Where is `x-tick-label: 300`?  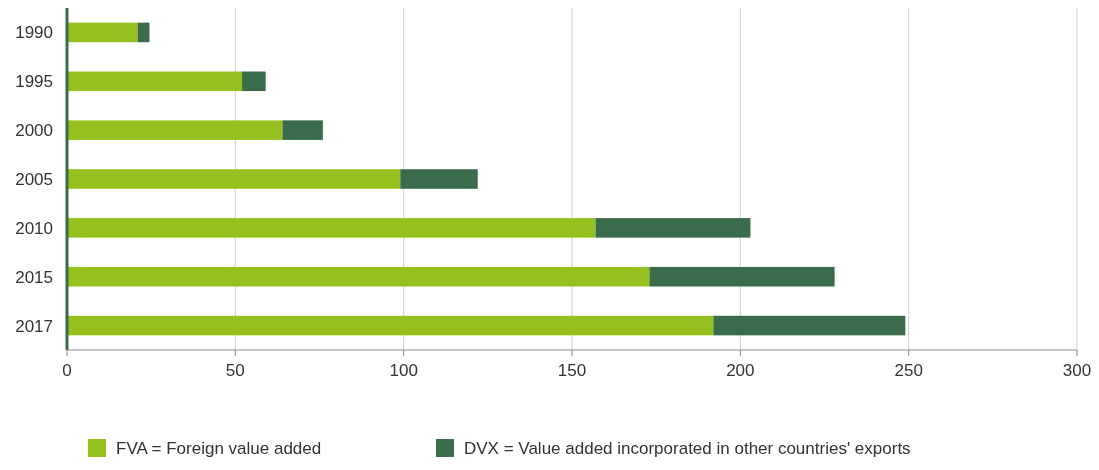
x-tick-label: 300 is located at coordinates (1077, 370).